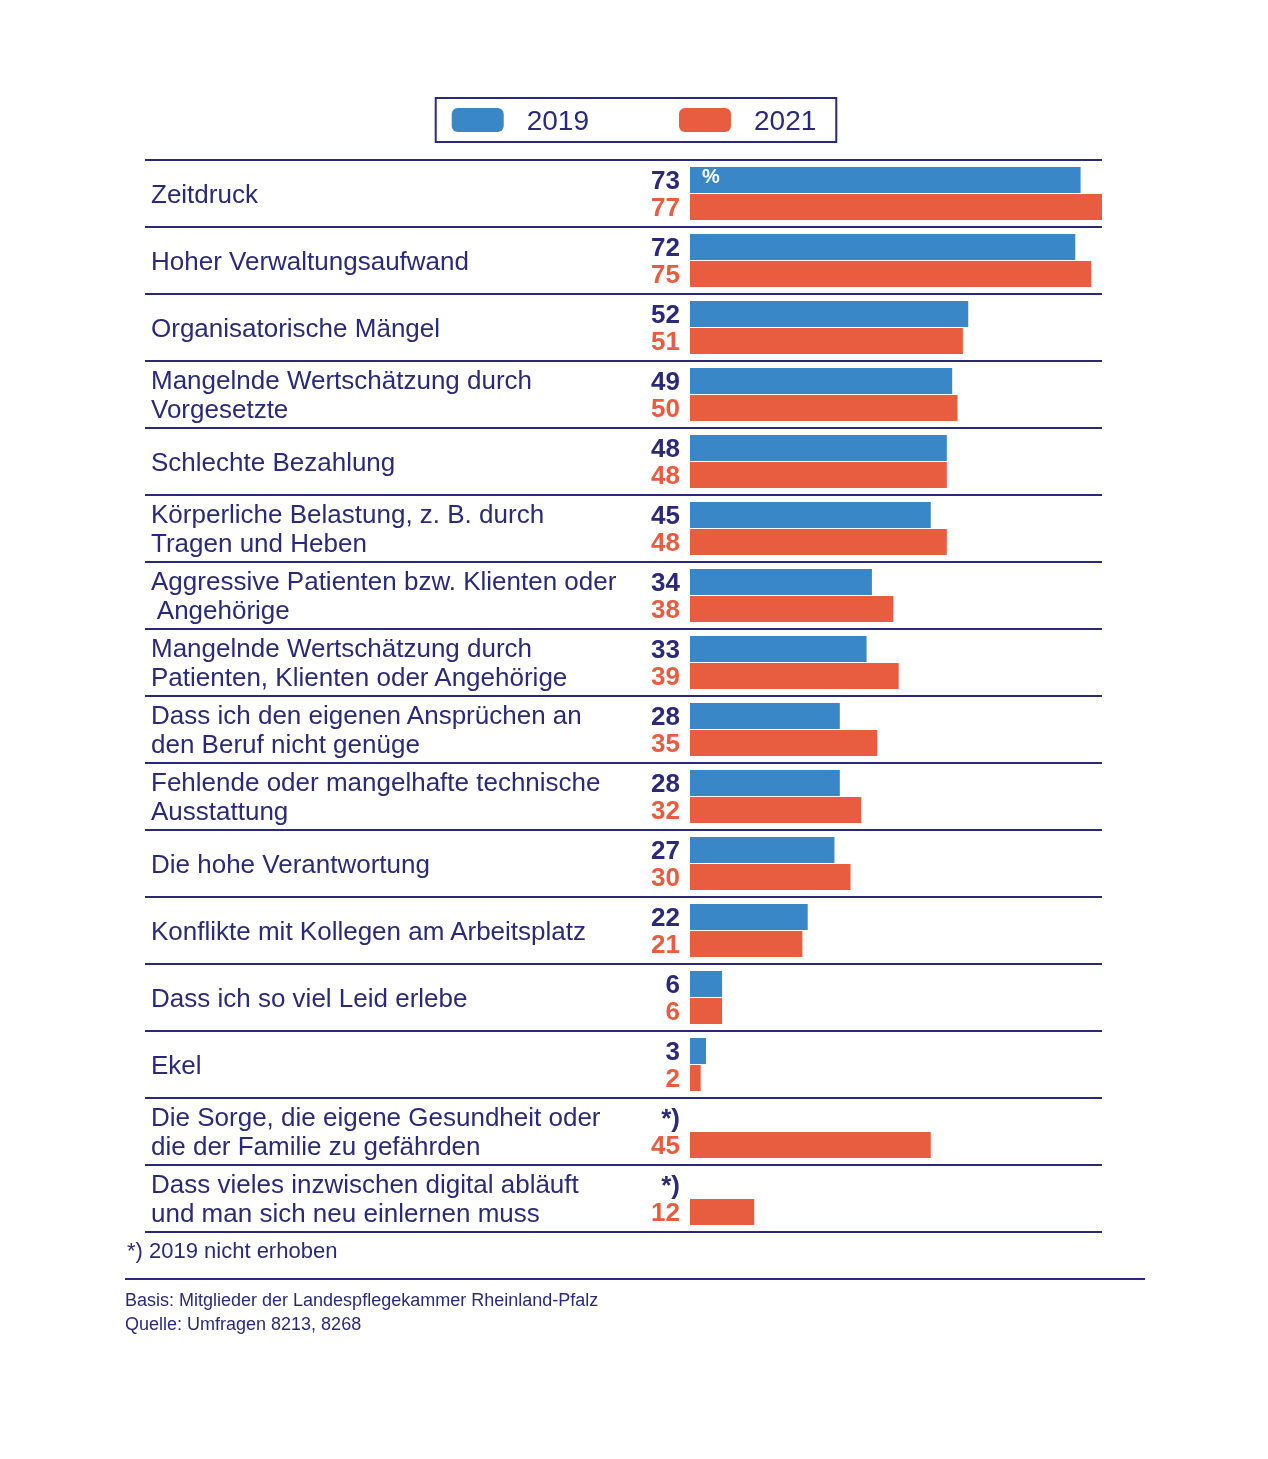 This screenshot has height=1459, width=1268. What do you see at coordinates (370, 729) in the screenshot?
I see `y-tick-label: Dass ich den eigenen Ansprüchen an den Beruf nicht genüge` at bounding box center [370, 729].